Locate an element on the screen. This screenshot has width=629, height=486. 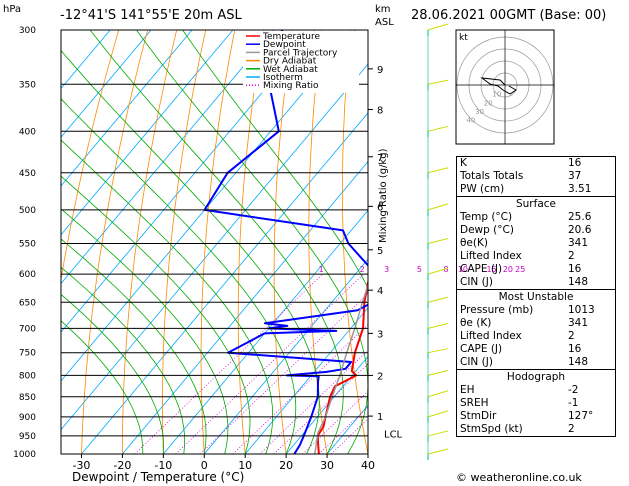
pressure-tick-label: 750 is located at coordinates (27, 354).